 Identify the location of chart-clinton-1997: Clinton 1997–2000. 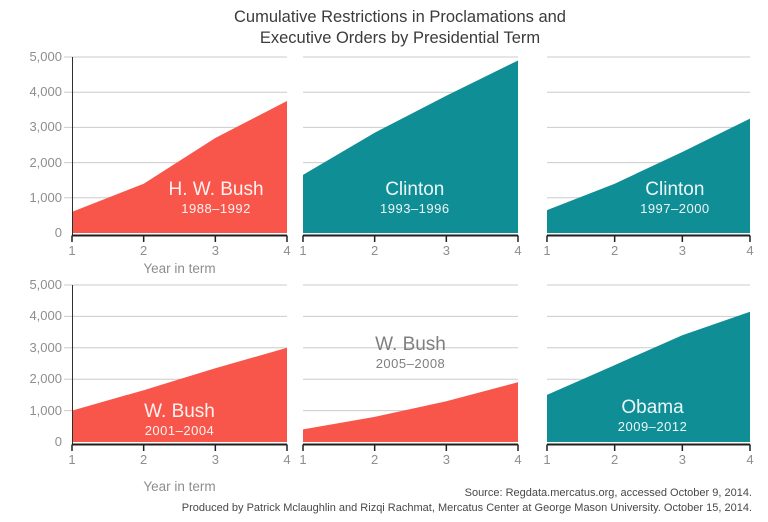
(648, 149).